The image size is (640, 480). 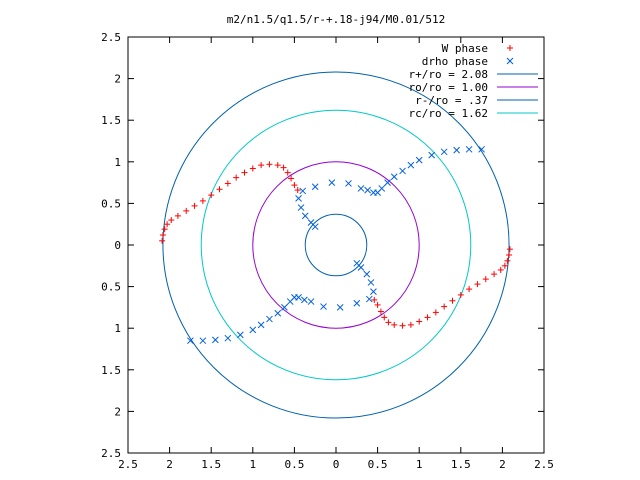 What do you see at coordinates (336, 19) in the screenshot?
I see `chart-title: m2/n1.5/q1.5/r-+.18-j94/M0.01/512` at bounding box center [336, 19].